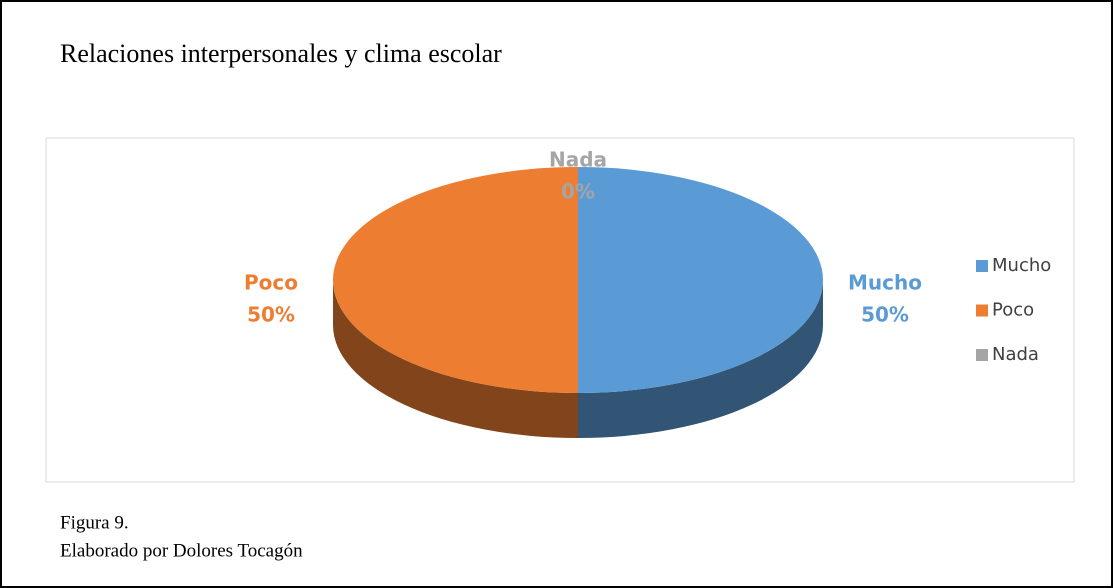 This screenshot has width=1113, height=588. Describe the element at coordinates (1013, 310) in the screenshot. I see `legend-label: Poco` at that location.